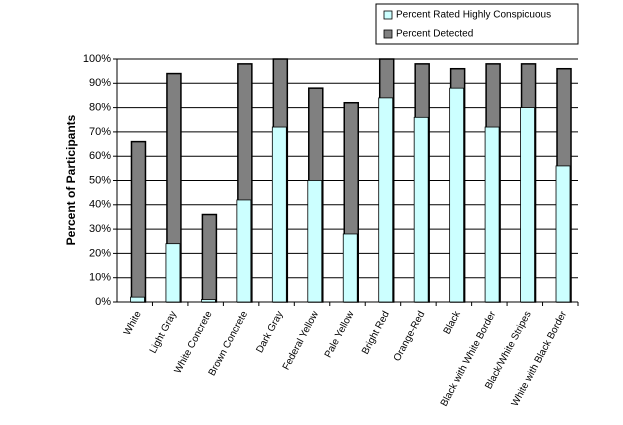 The width and height of the screenshot is (623, 425). I want to click on y-tick-label: 70%, so click(100, 132).